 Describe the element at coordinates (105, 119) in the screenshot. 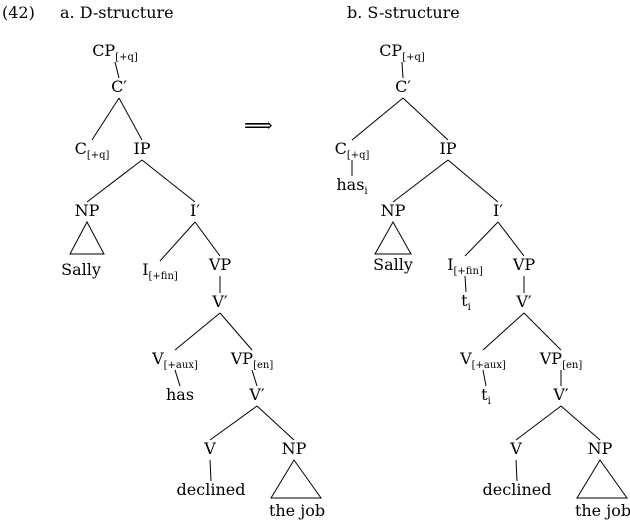

I see `edge-d-cbar-c` at that location.